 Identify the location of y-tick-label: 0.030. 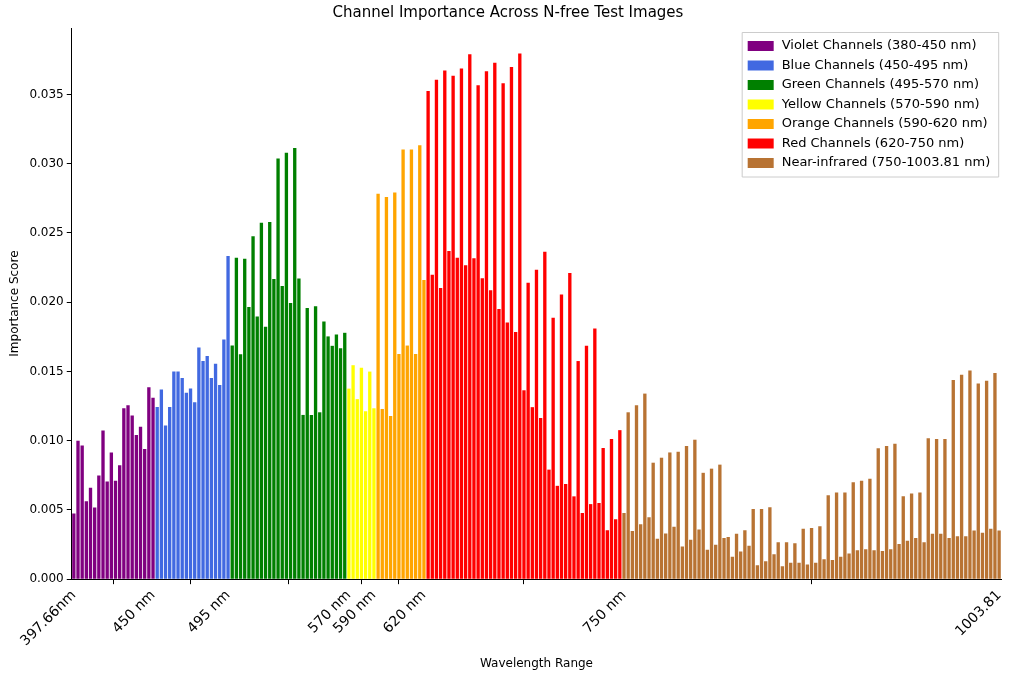
(46, 162).